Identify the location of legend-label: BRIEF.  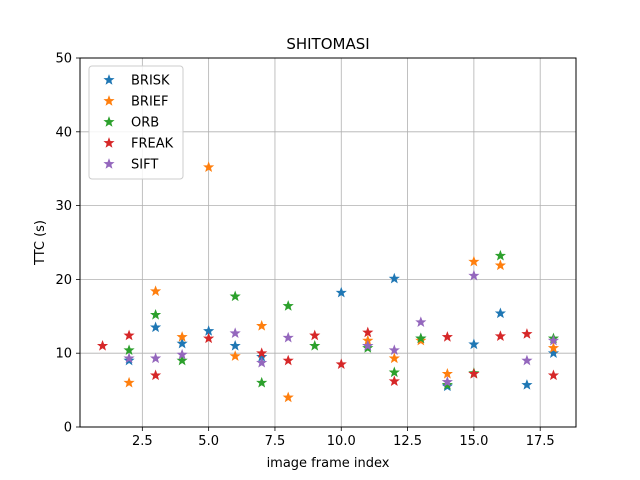
(149, 102).